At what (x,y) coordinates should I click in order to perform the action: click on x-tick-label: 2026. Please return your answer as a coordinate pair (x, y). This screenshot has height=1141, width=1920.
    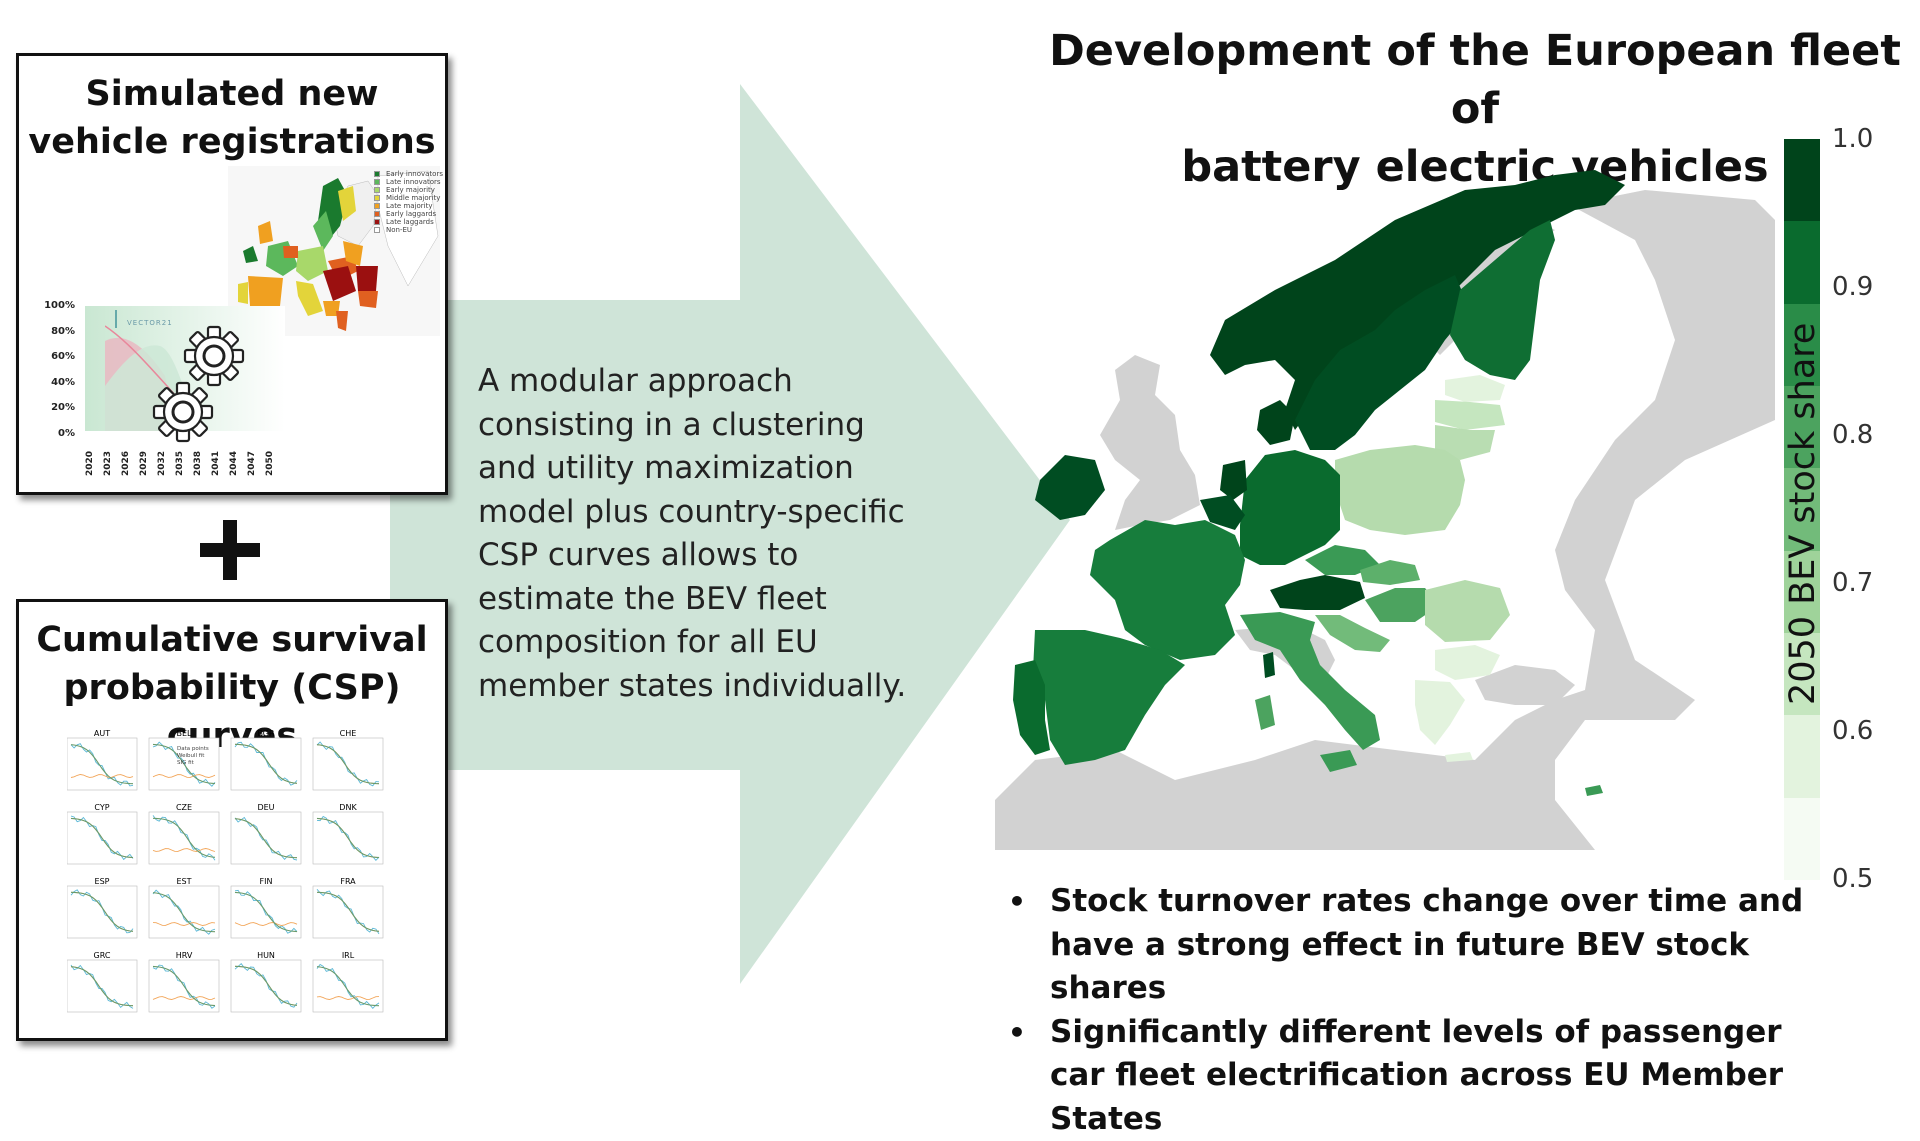
    Looking at the image, I should click on (126, 463).